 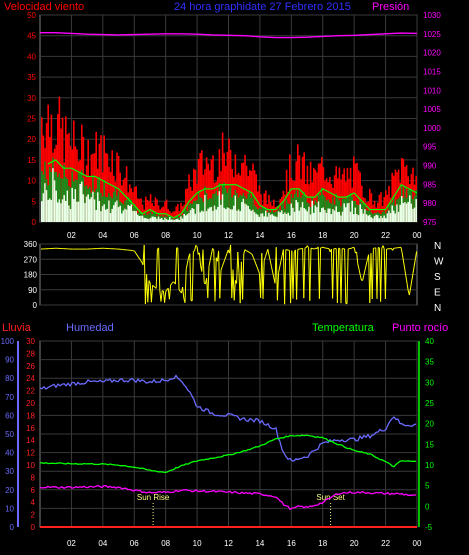 I want to click on direction-compass-label: S, so click(x=437, y=277).